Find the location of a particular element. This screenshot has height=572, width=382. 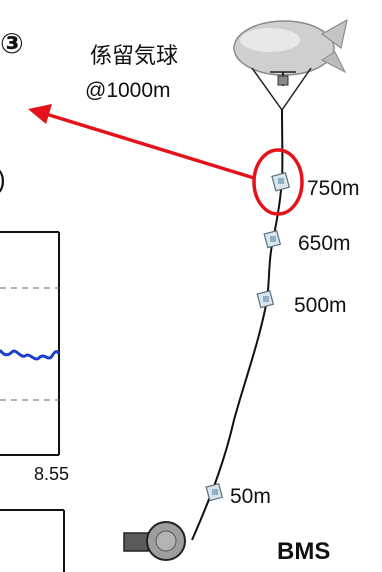

balloon-altitude: @1000m is located at coordinates (128, 90).